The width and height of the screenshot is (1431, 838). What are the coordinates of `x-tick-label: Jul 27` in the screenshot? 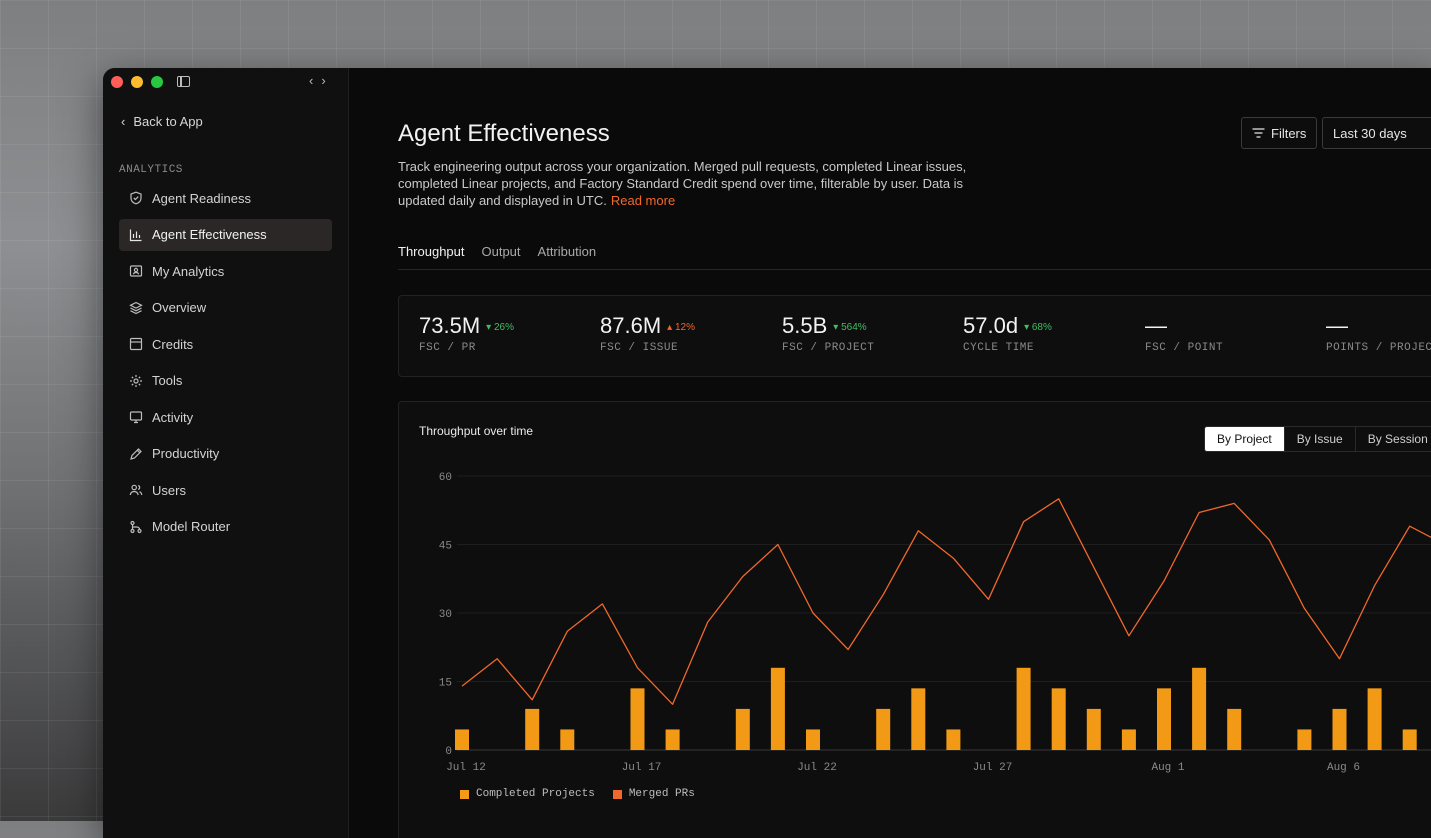 It's located at (993, 768).